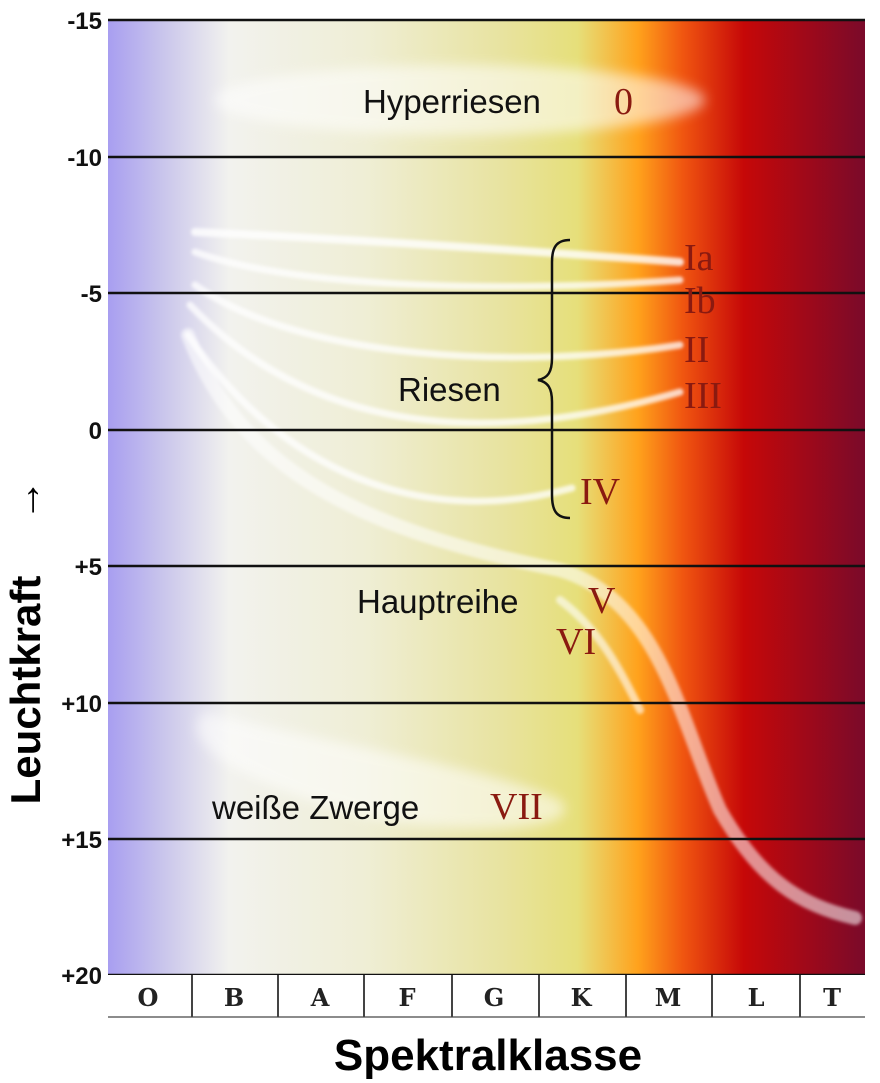 The image size is (880, 1083). Describe the element at coordinates (84, 21) in the screenshot. I see `y-tick: -15` at that location.